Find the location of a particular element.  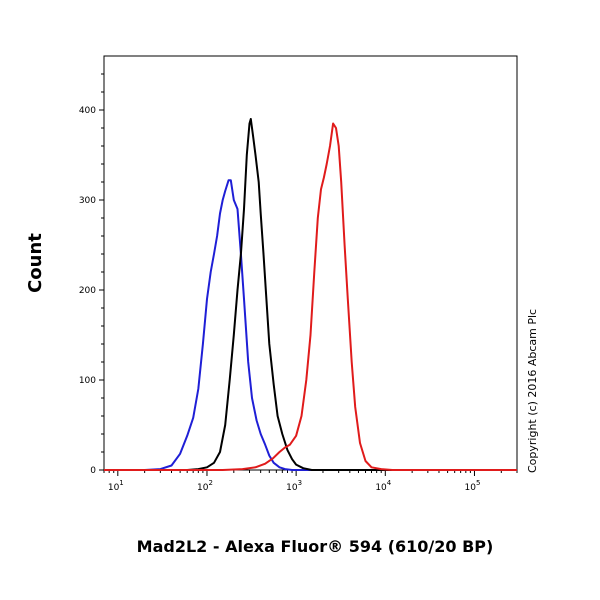

y-tick-label: 0 is located at coordinates (93, 471).